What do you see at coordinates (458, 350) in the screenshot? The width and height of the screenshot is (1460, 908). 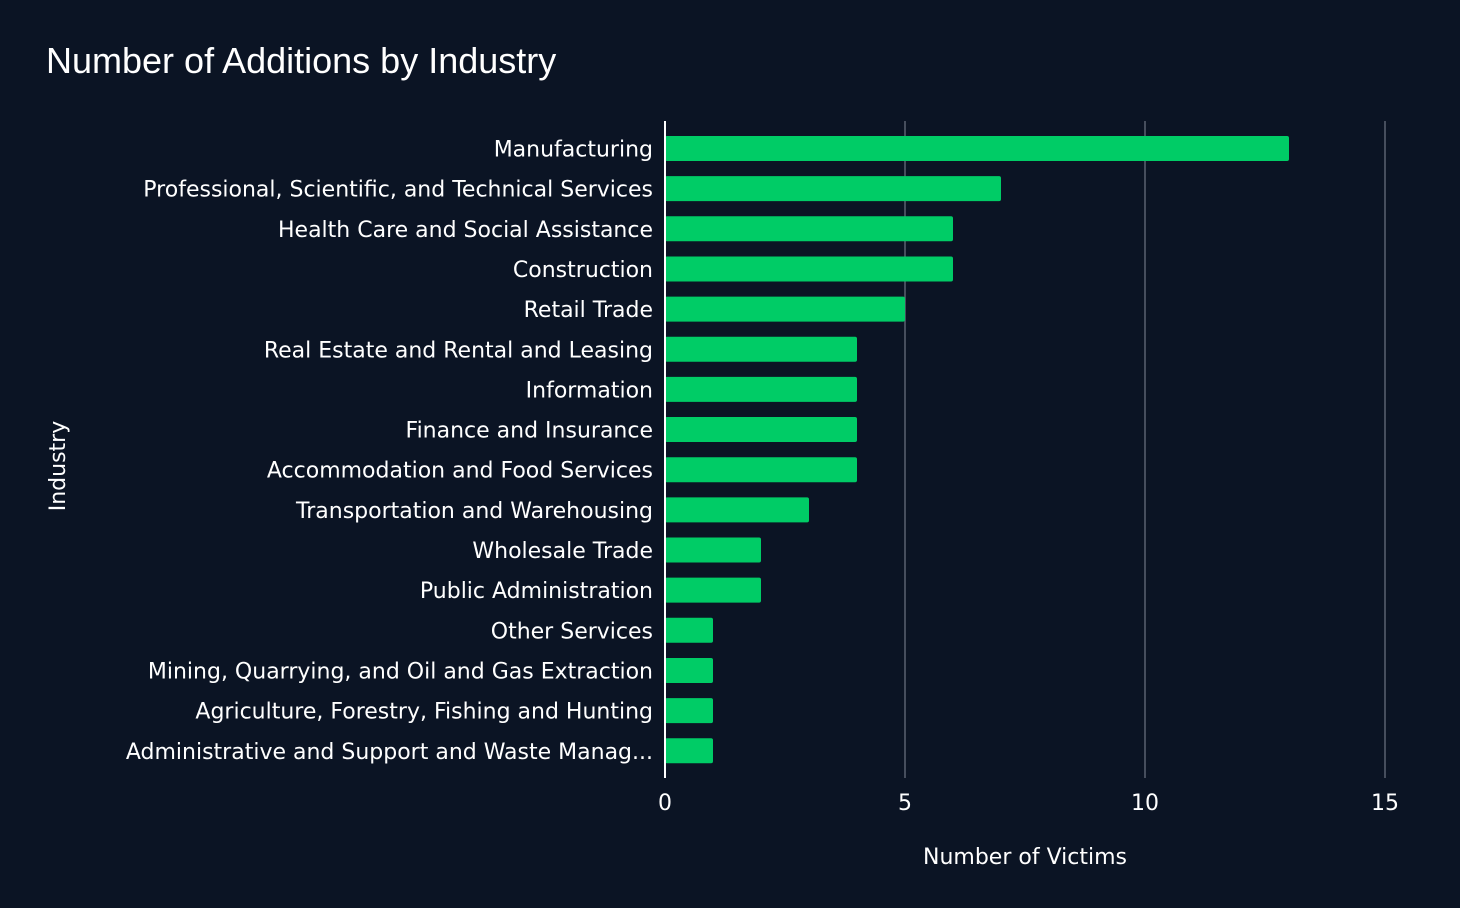 I see `category-label-5: Real Estate and Rental and Leasing` at bounding box center [458, 350].